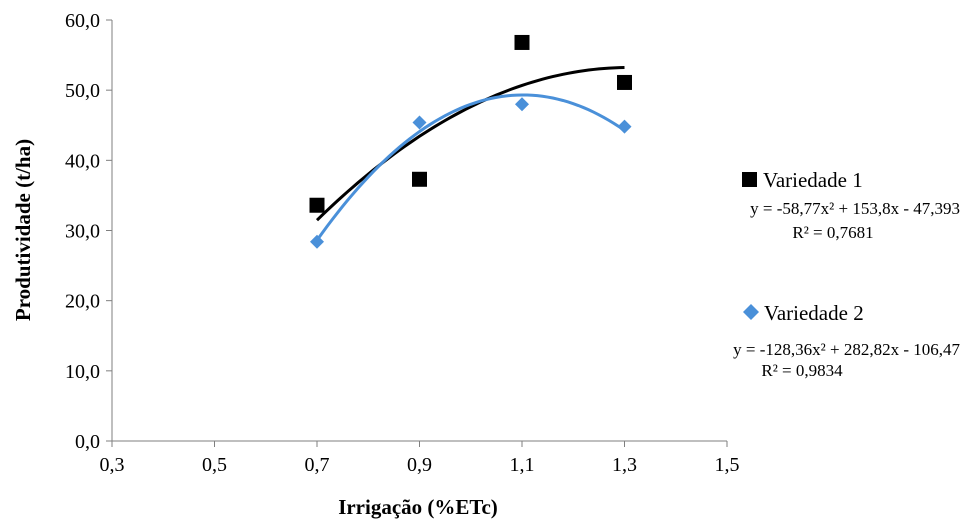 The width and height of the screenshot is (963, 524). Describe the element at coordinates (82, 21) in the screenshot. I see `y-tick-label: 60,0` at that location.